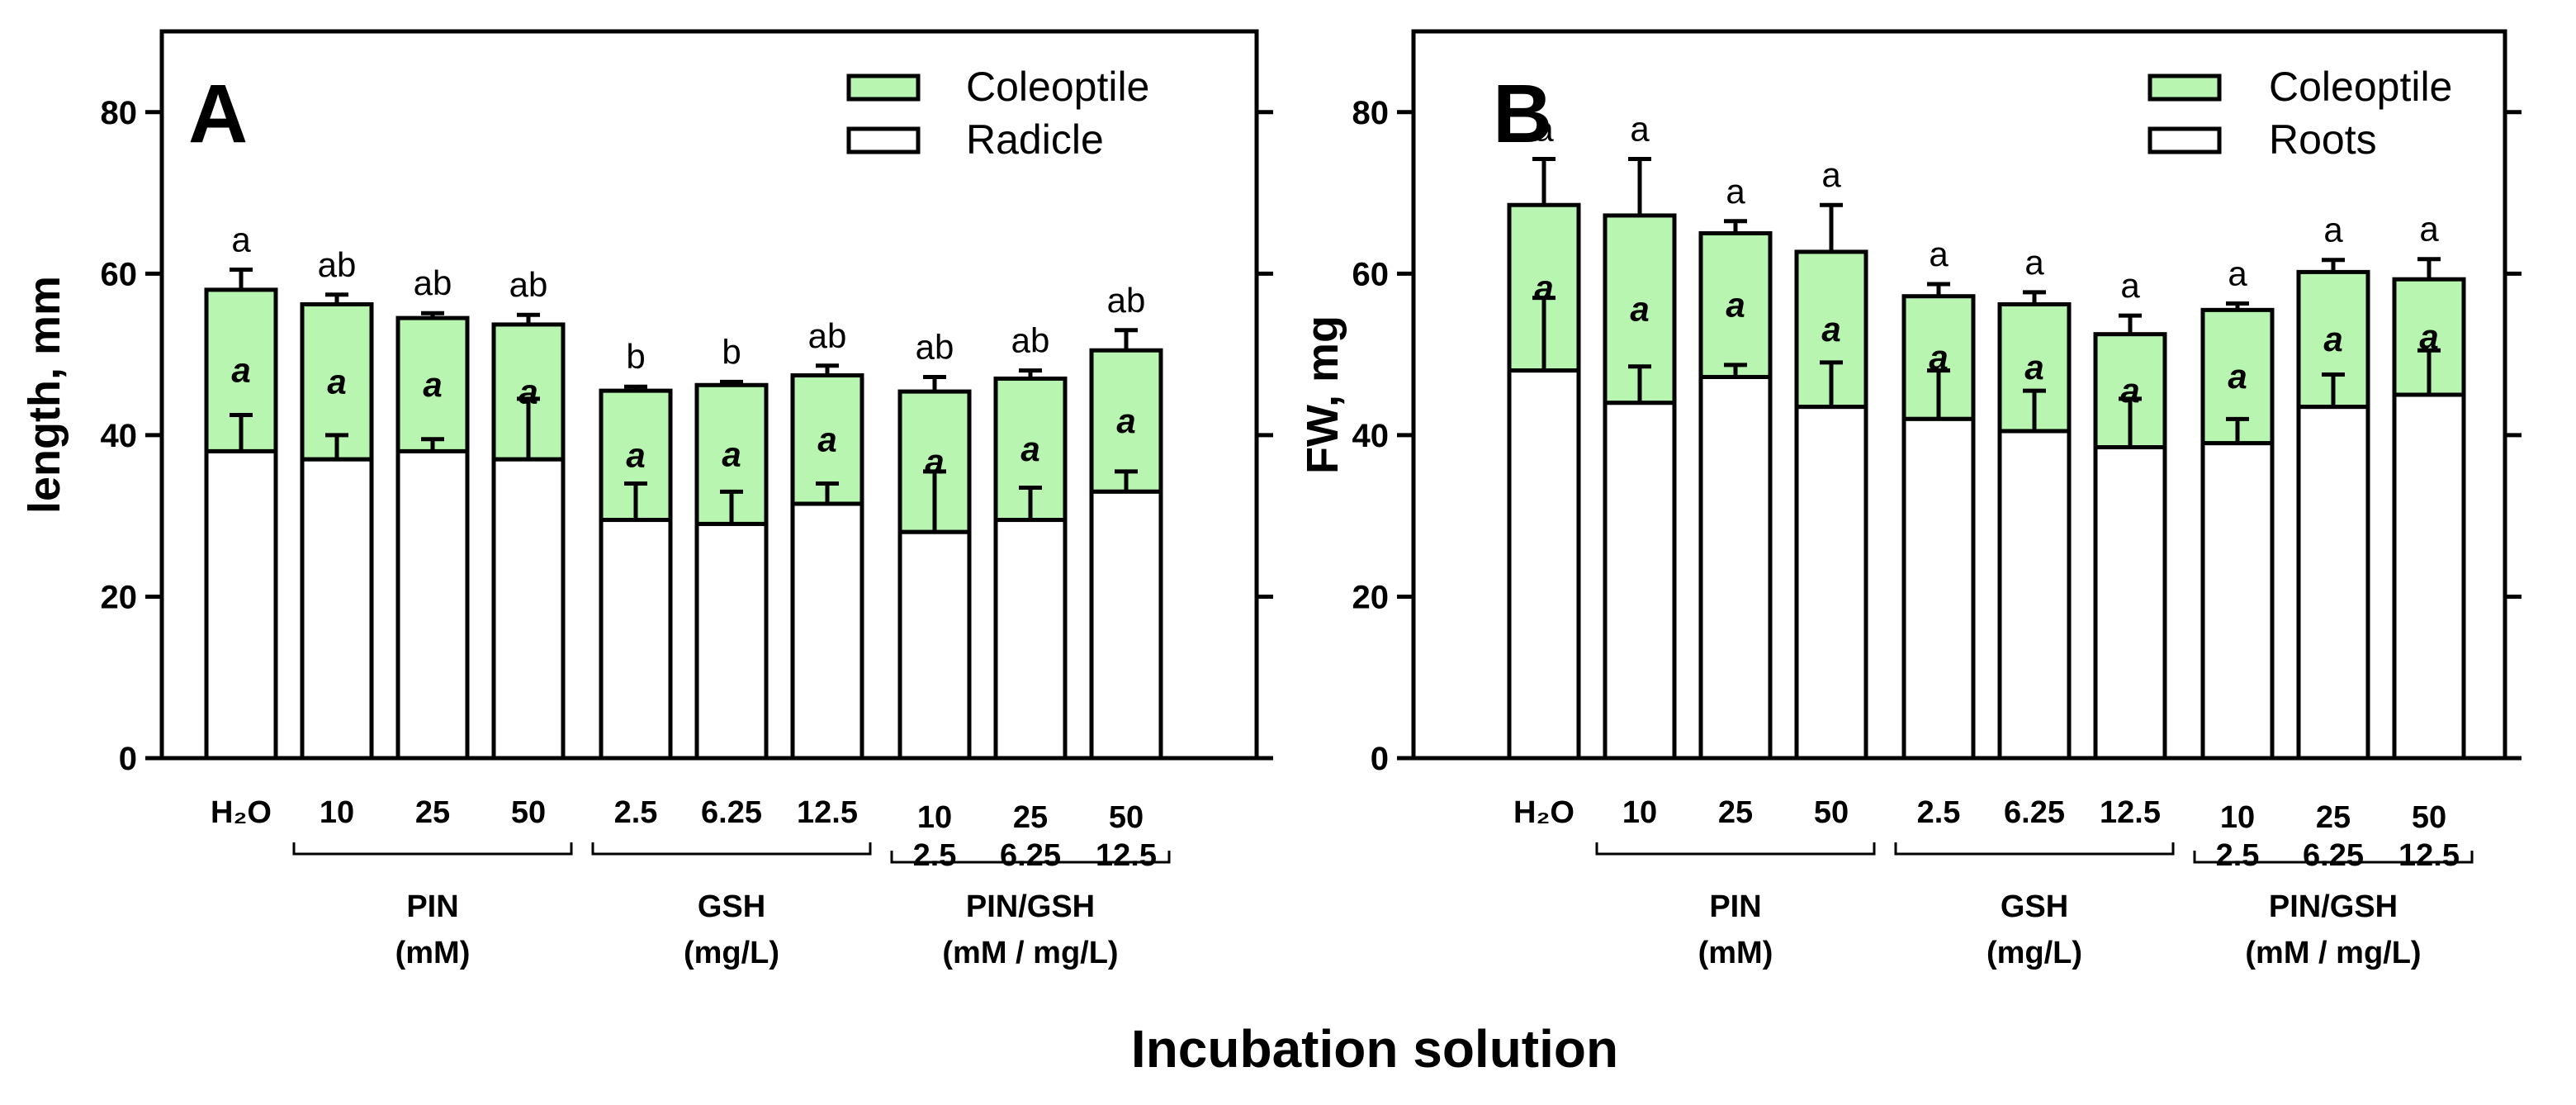 The image size is (2576, 1105). I want to click on bar-upper-a, so click(432, 384).